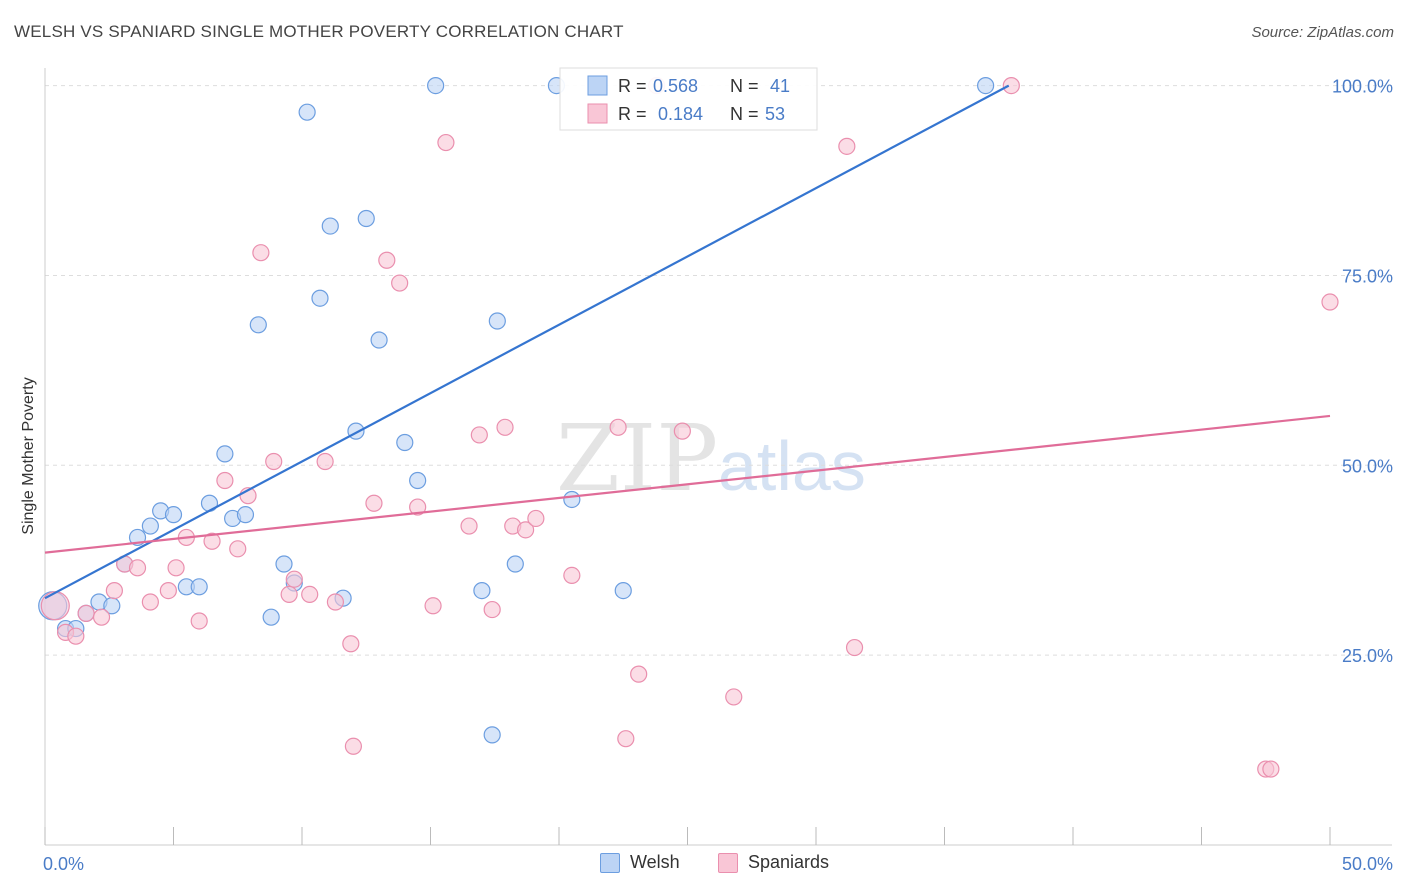  I want to click on y-tick-label: 100.0%, so click(1362, 87).